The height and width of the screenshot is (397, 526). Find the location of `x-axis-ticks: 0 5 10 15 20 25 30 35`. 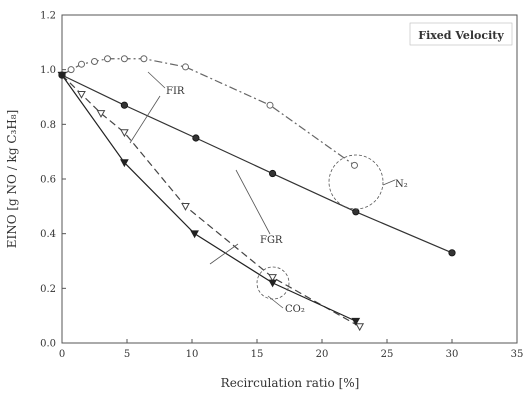

x-axis-ticks: 0 5 10 15 20 25 30 35 is located at coordinates (291, 349).